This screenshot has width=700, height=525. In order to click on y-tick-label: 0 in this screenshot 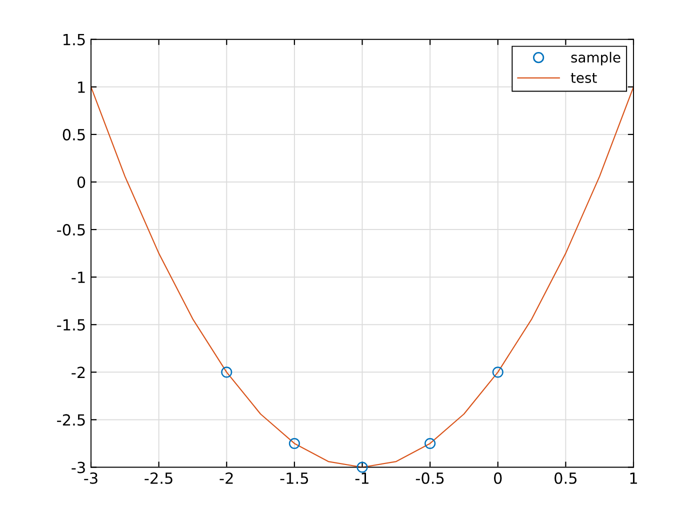, I will do `click(81, 182)`.